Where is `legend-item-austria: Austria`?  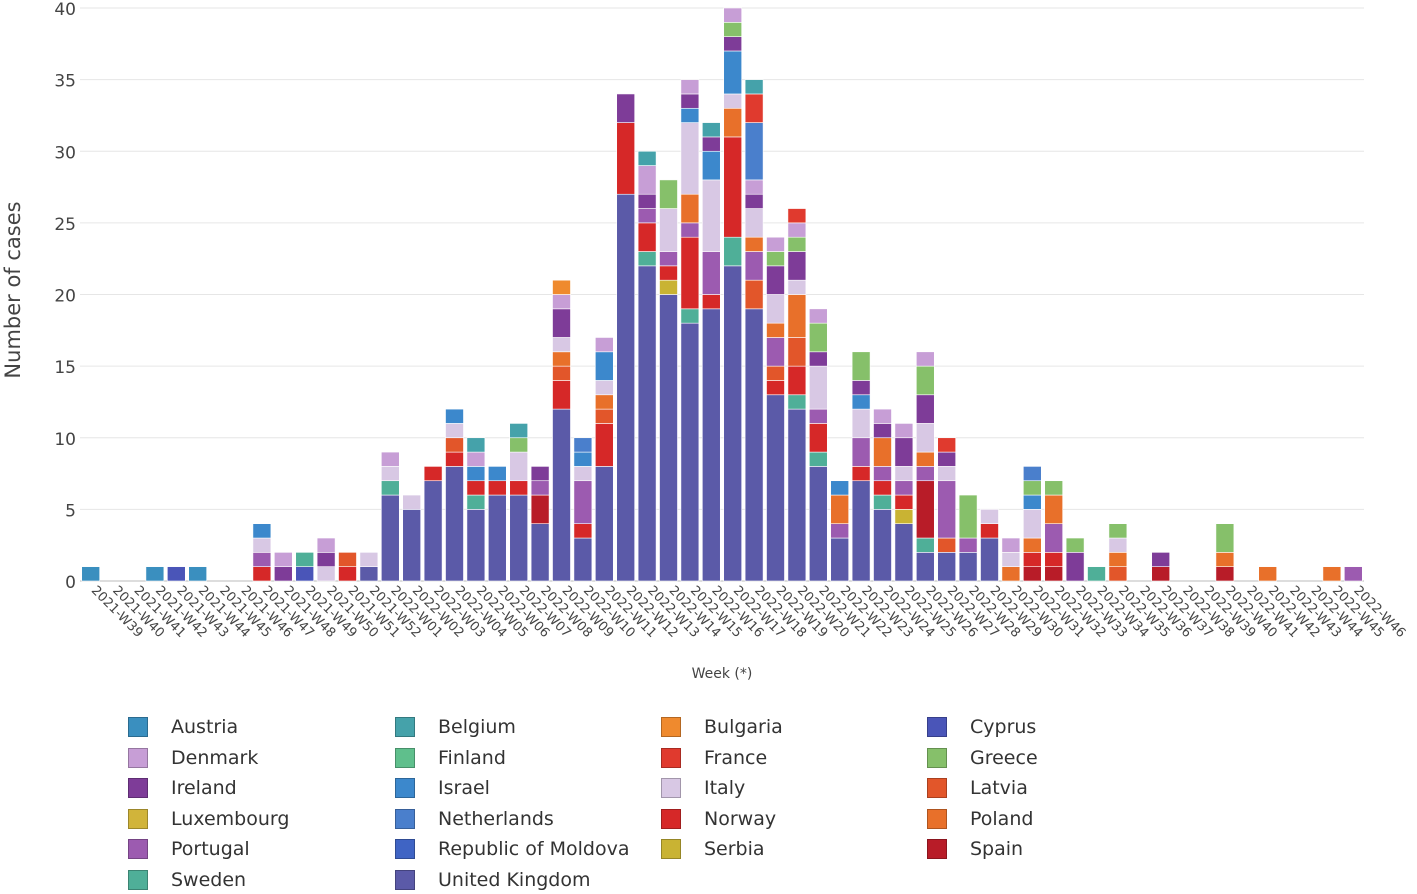 legend-item-austria: Austria is located at coordinates (183, 727).